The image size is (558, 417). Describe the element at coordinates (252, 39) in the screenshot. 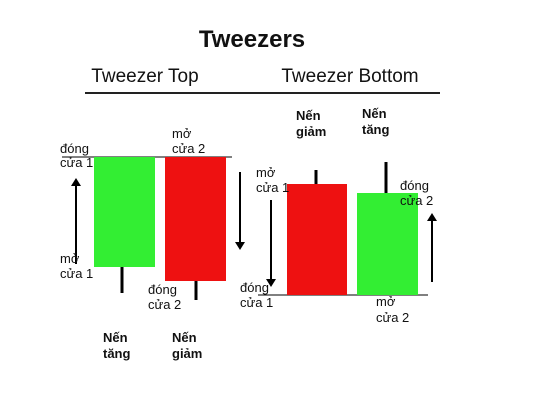

I see `title: Tweezers` at that location.